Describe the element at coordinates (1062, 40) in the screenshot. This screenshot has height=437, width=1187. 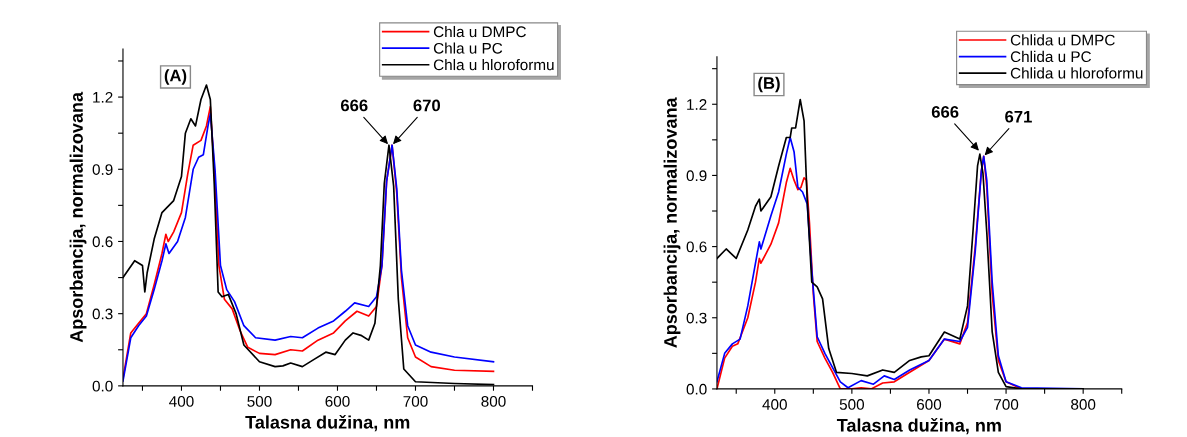
I see `legend-label: Chlida u DMPC` at that location.